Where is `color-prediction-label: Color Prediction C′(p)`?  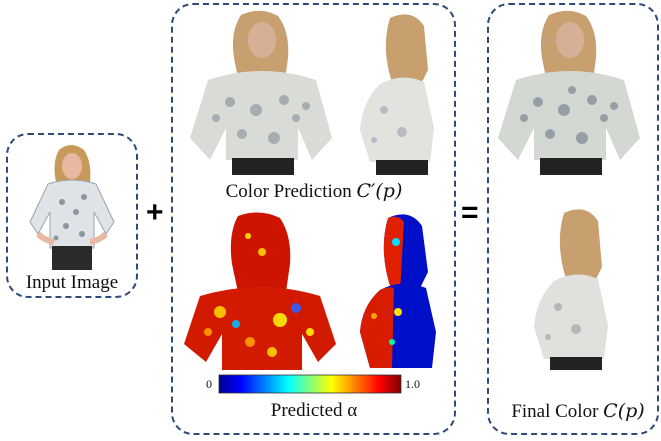
color-prediction-label: Color Prediction C′(p) is located at coordinates (314, 191).